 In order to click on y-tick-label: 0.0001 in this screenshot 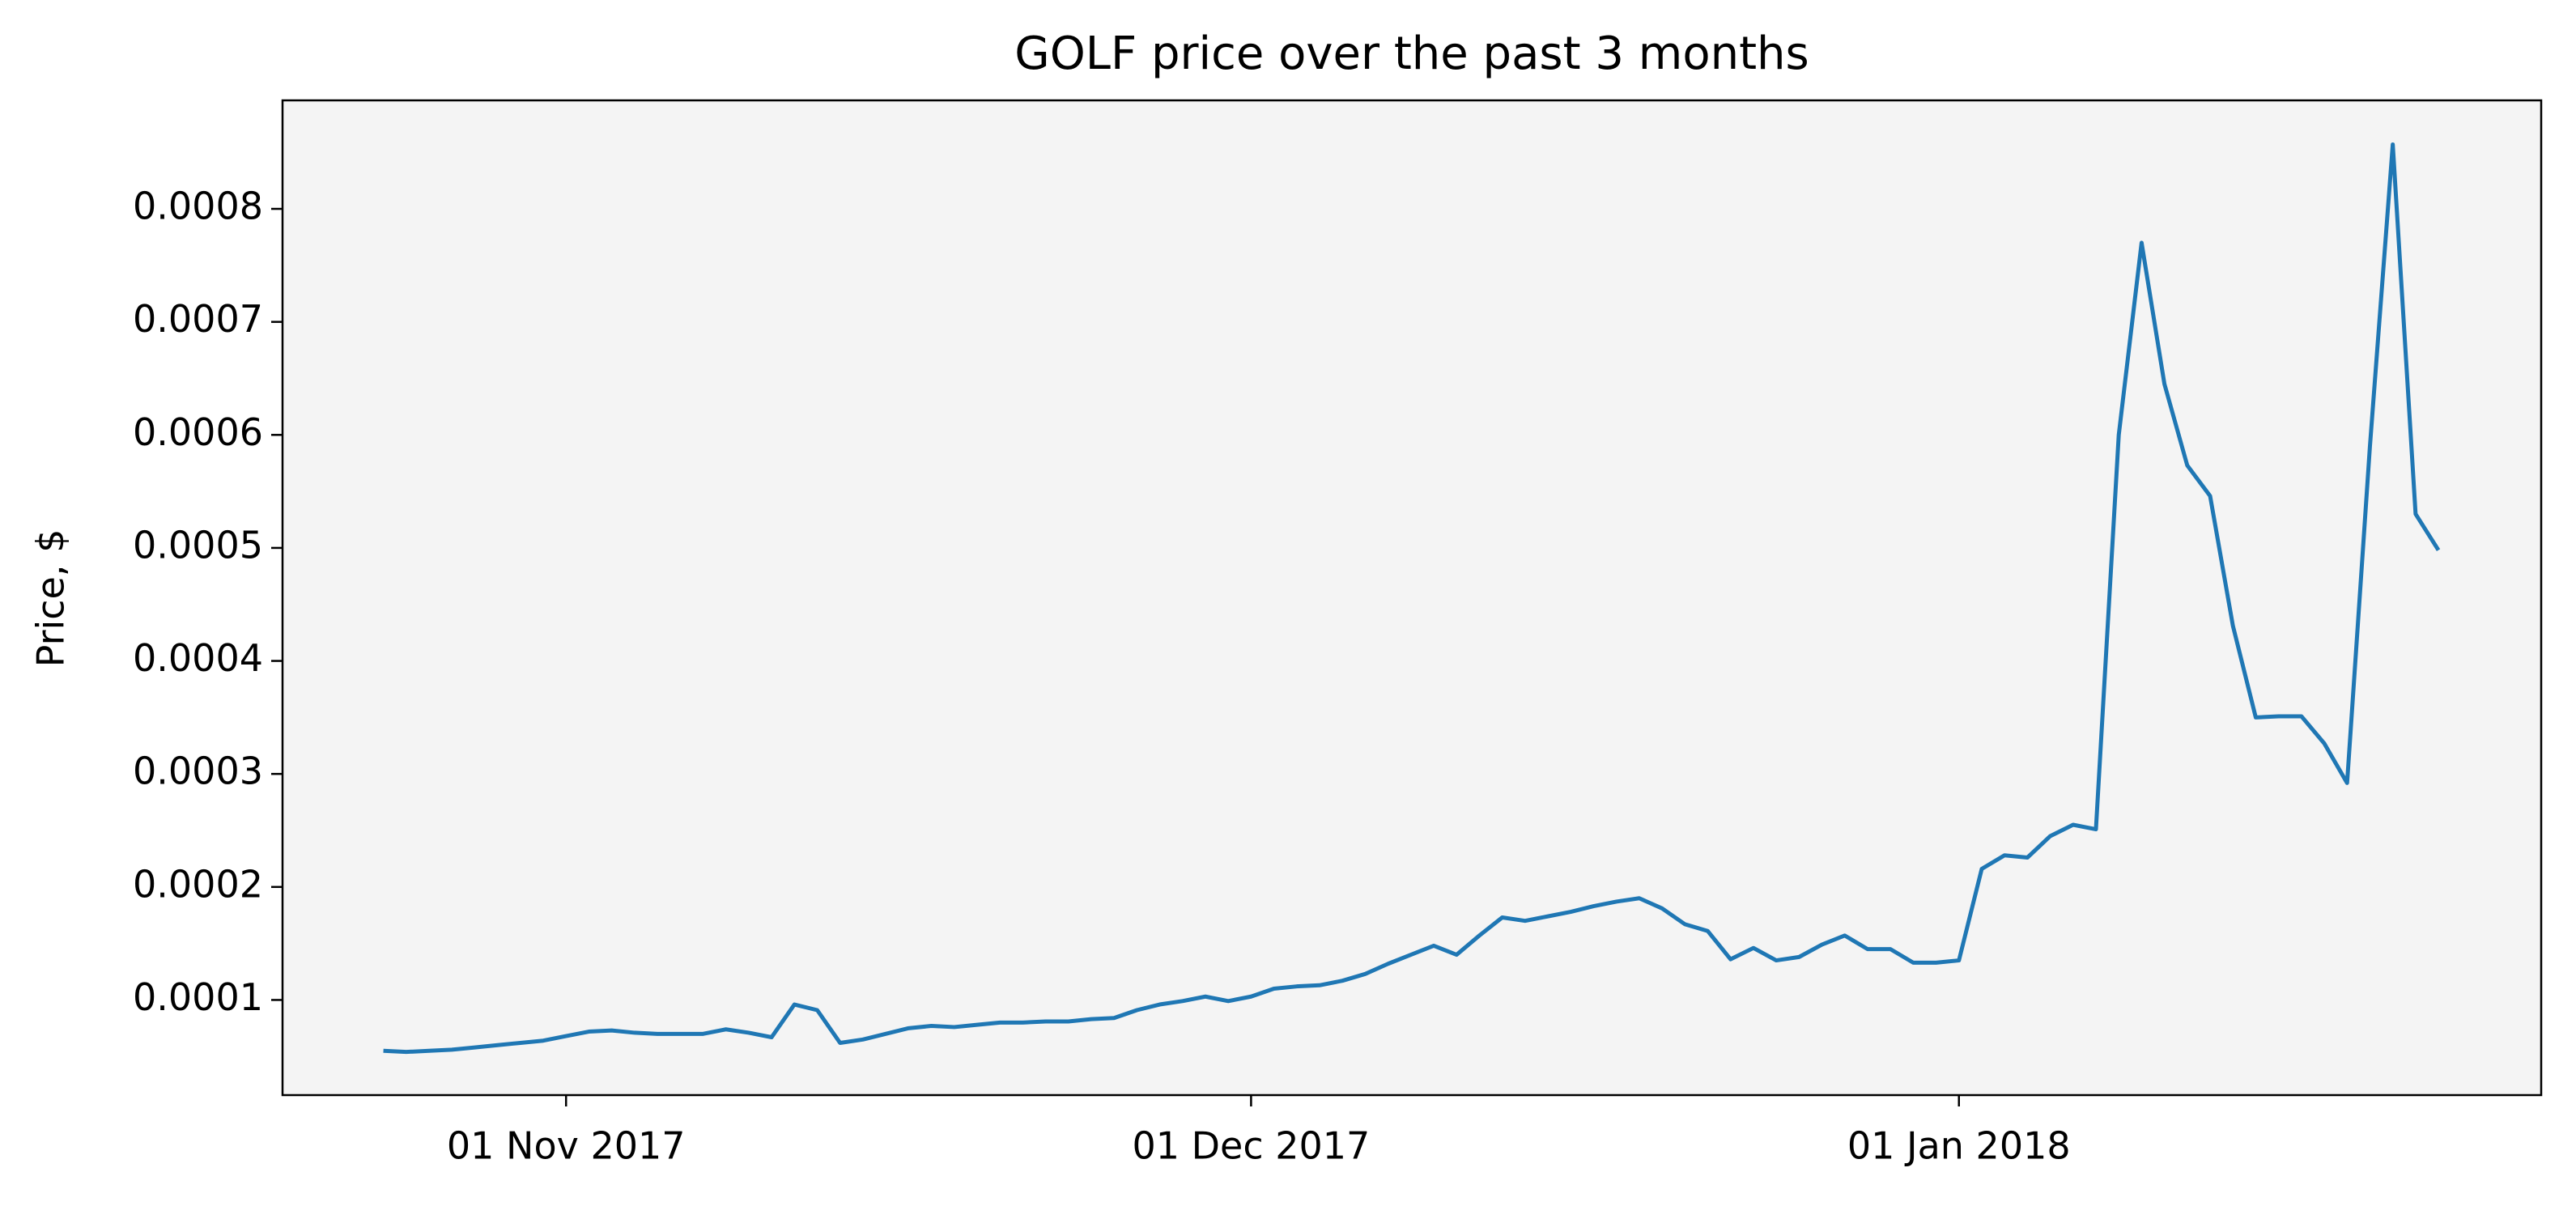, I will do `click(198, 997)`.